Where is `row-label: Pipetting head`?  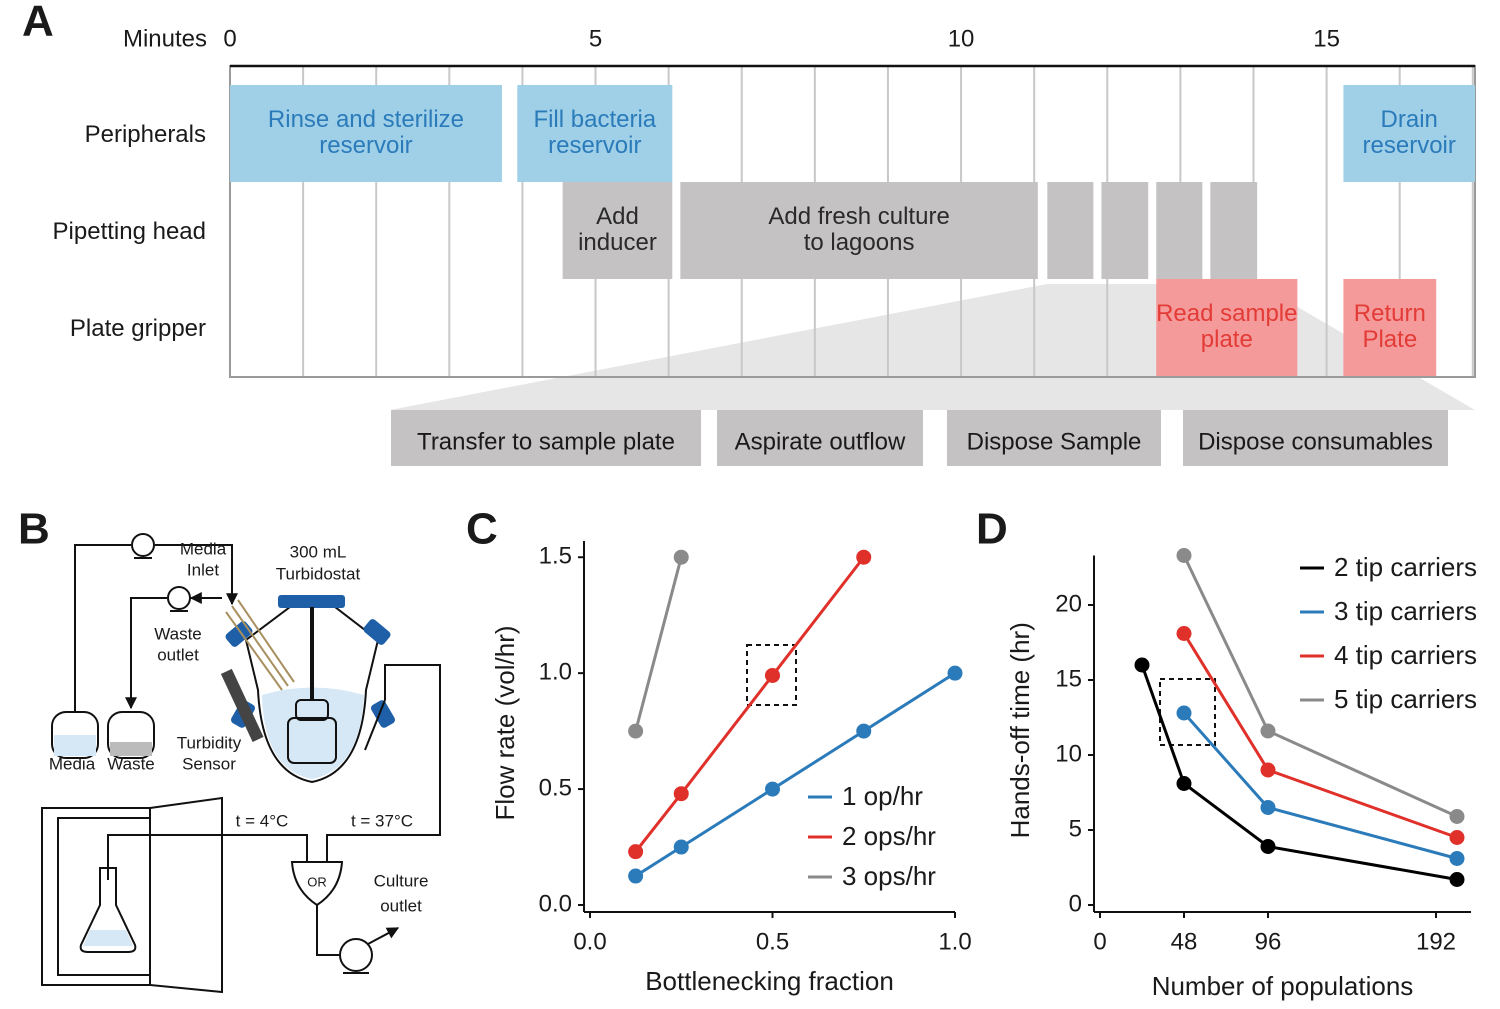 row-label: Pipetting head is located at coordinates (129, 231).